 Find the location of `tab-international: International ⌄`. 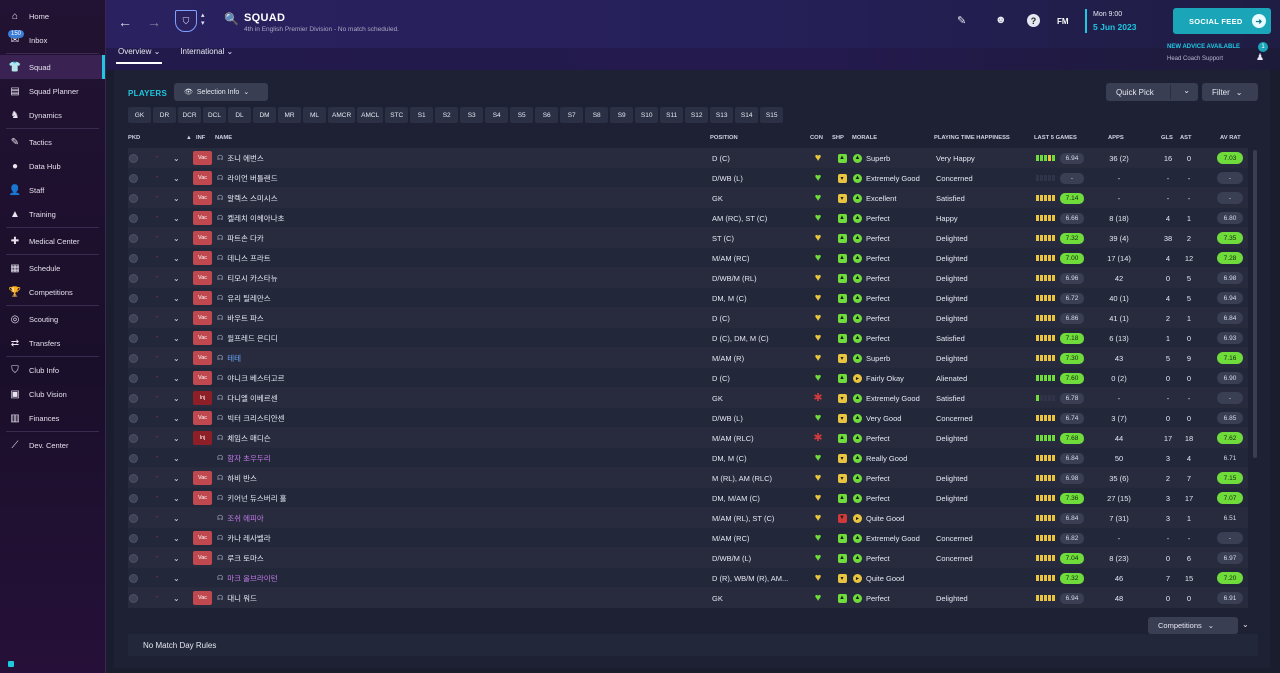

tab-international: International ⌄ is located at coordinates (207, 51).